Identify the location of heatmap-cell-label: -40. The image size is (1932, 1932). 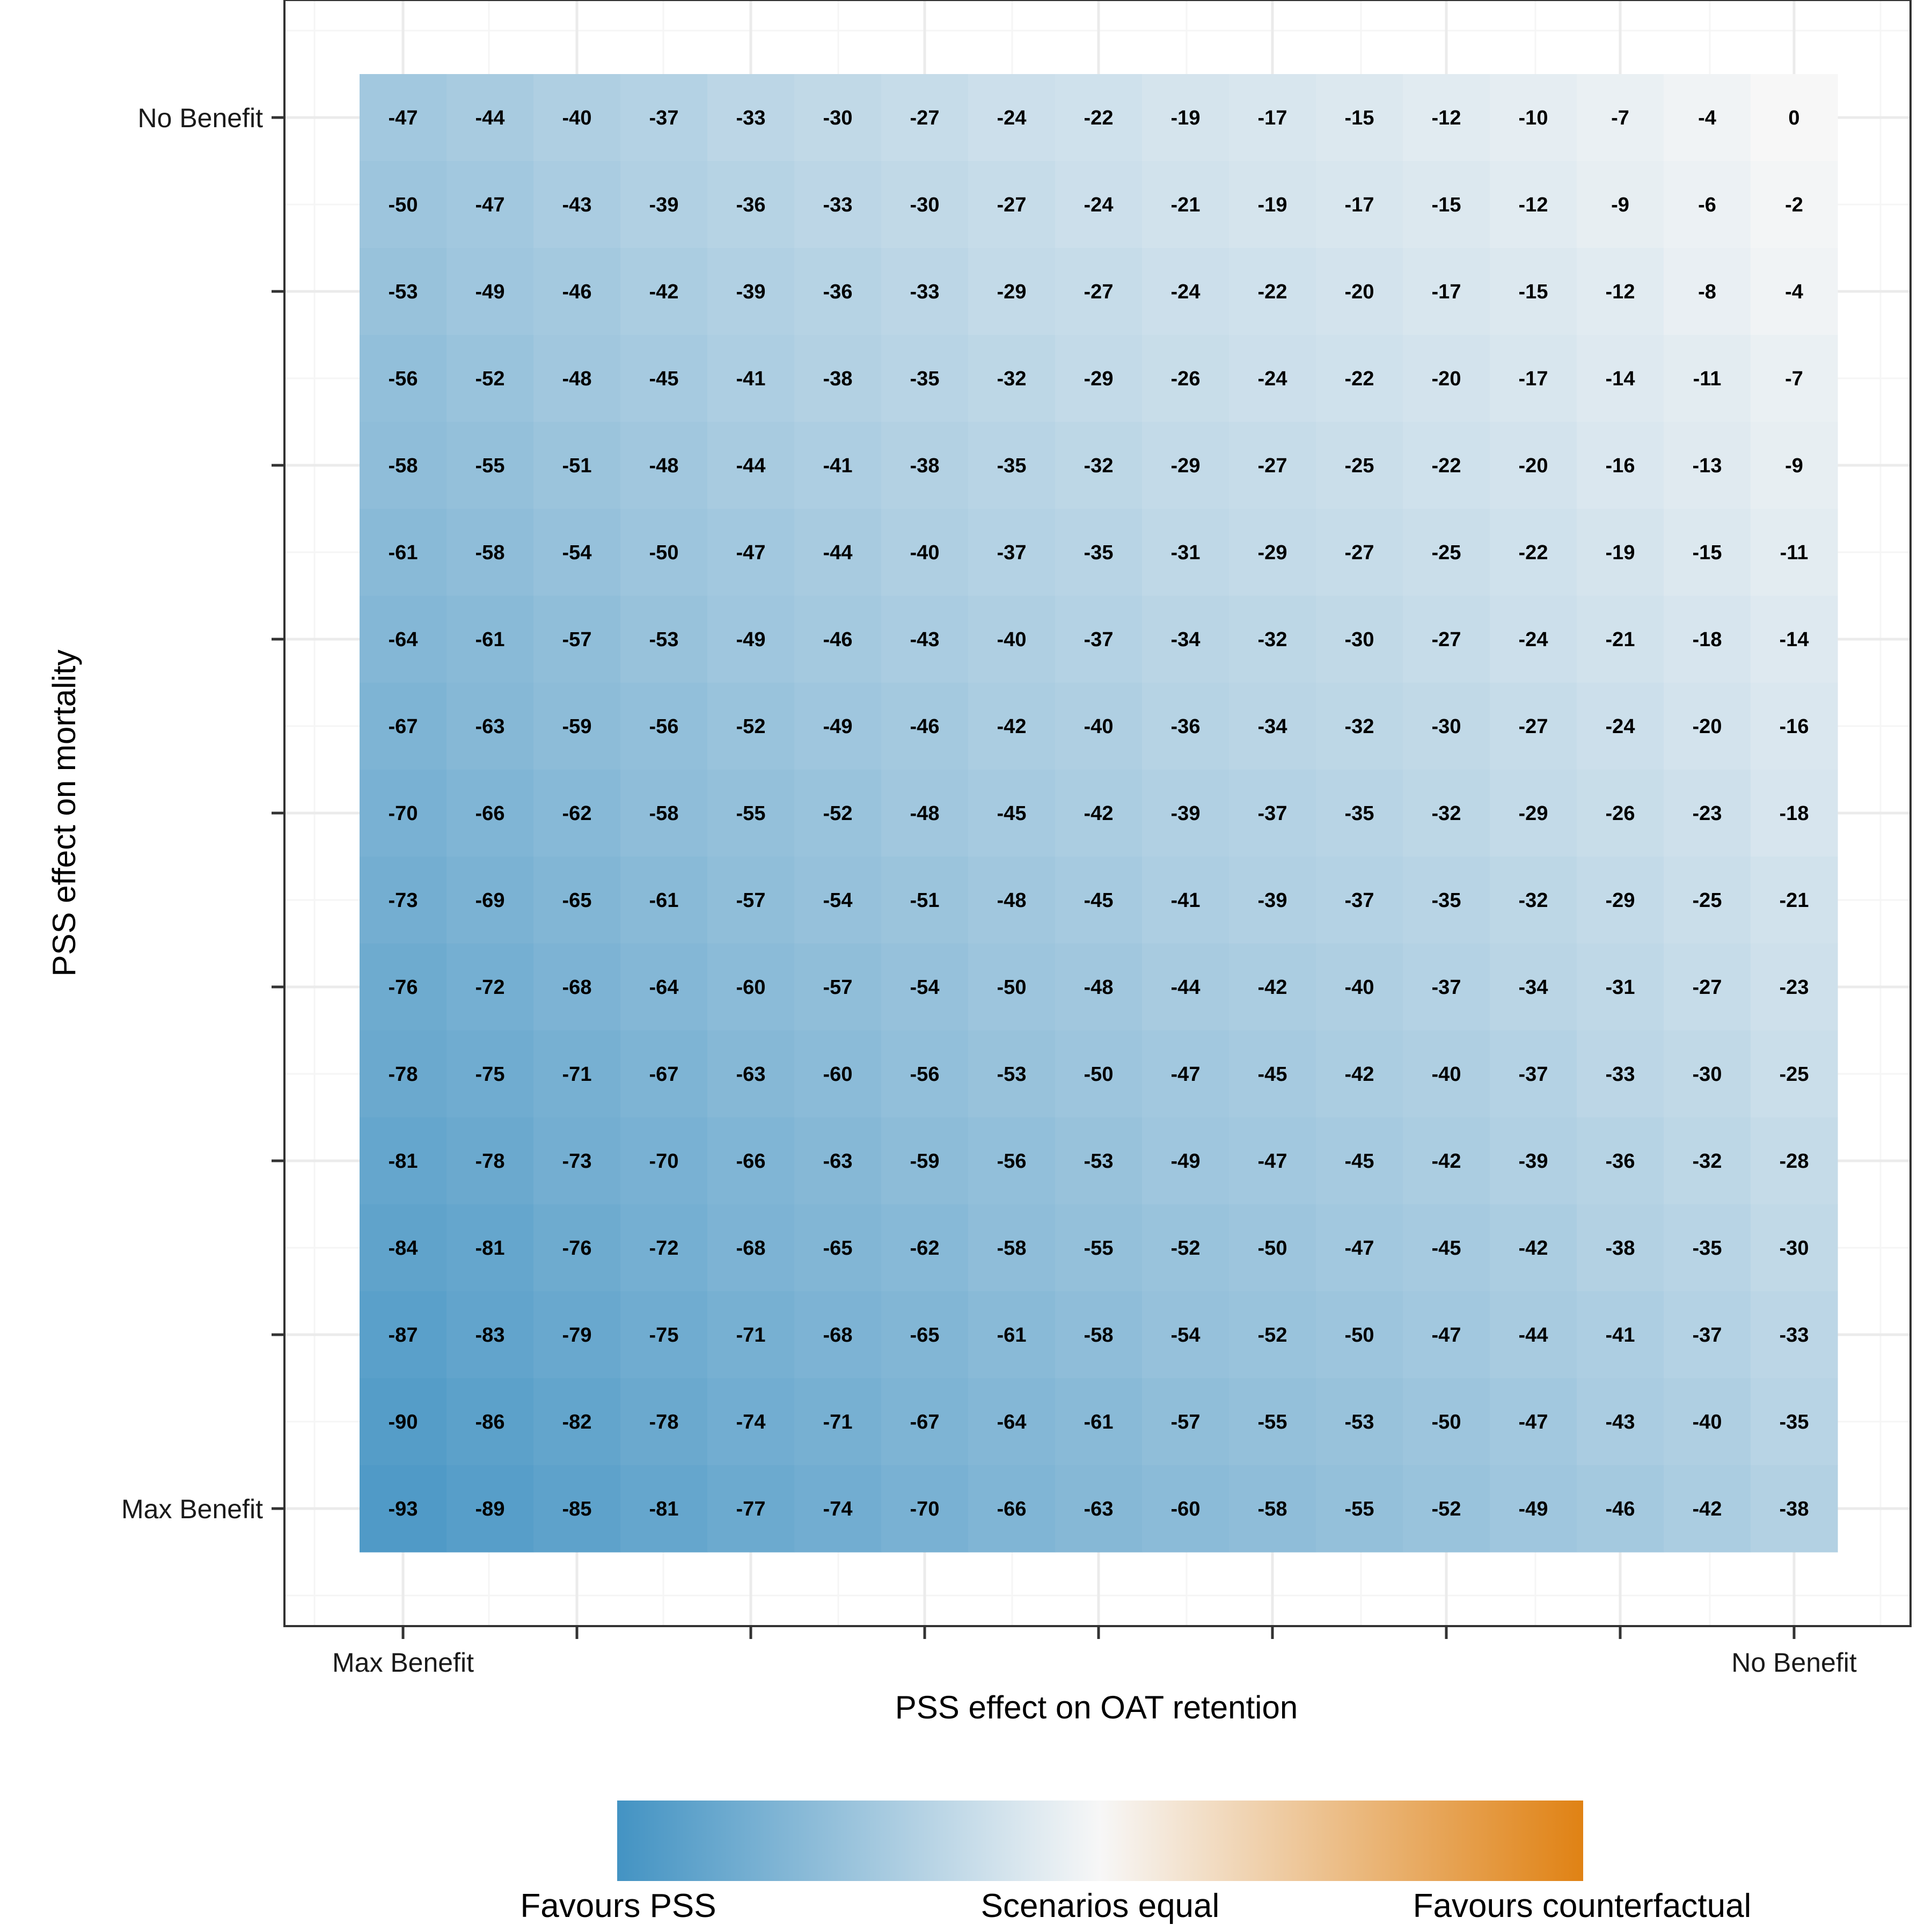
(1707, 1422).